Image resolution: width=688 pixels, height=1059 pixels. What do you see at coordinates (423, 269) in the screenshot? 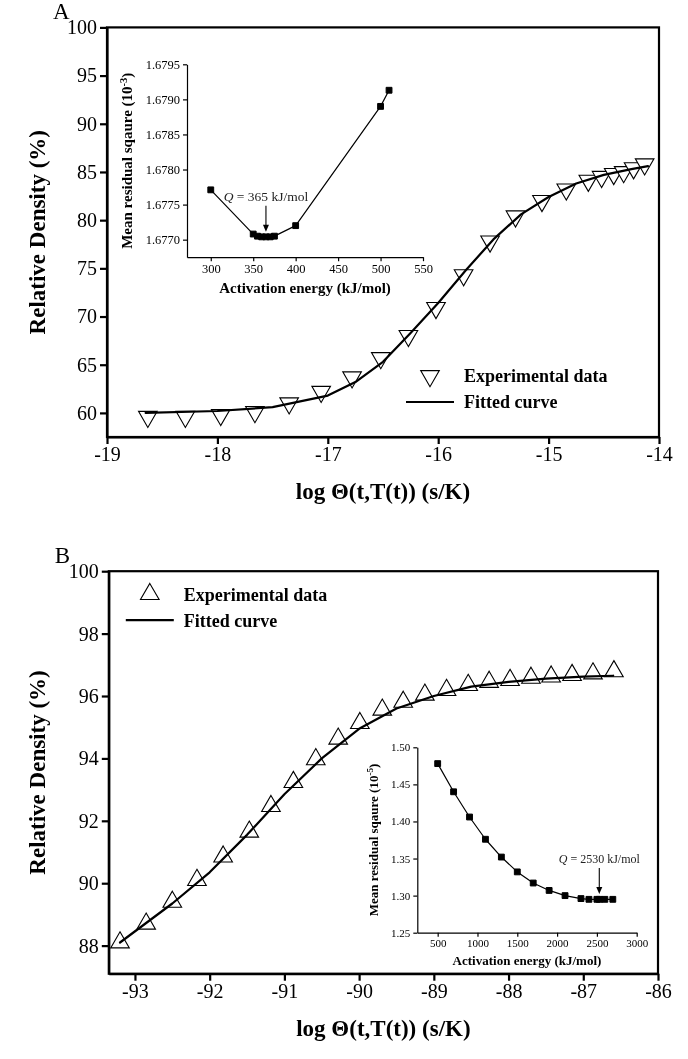
I see `x-tick-label: 550` at bounding box center [423, 269].